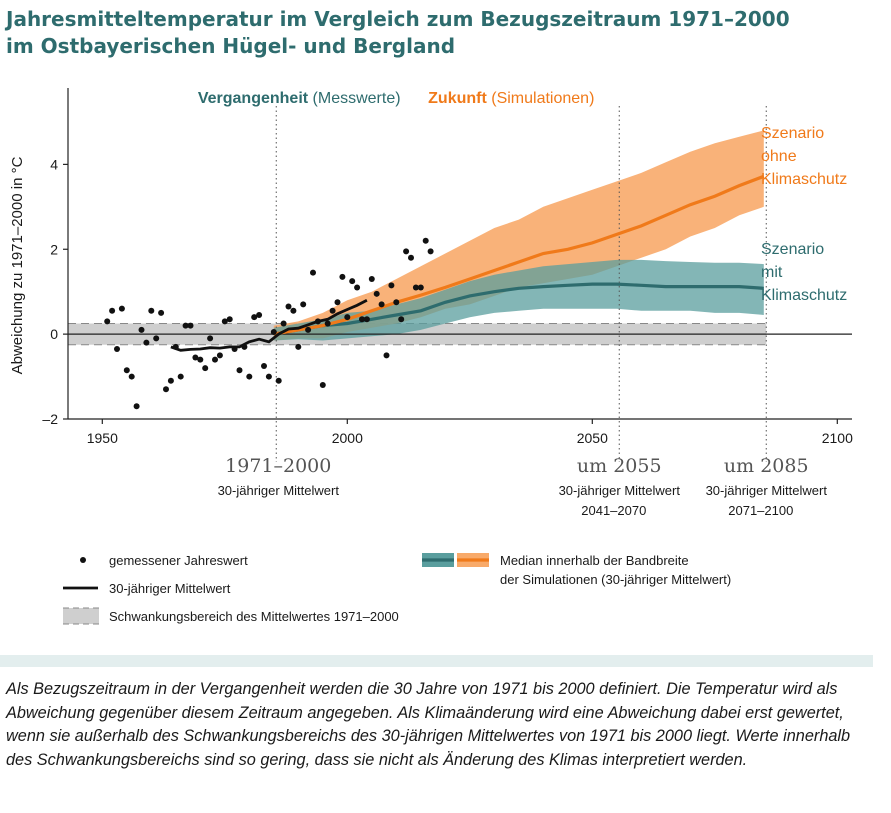 Image resolution: width=891 pixels, height=813 pixels. Describe the element at coordinates (779, 156) in the screenshot. I see `scenario-label-ohne-klimaschutz: ohne` at that location.